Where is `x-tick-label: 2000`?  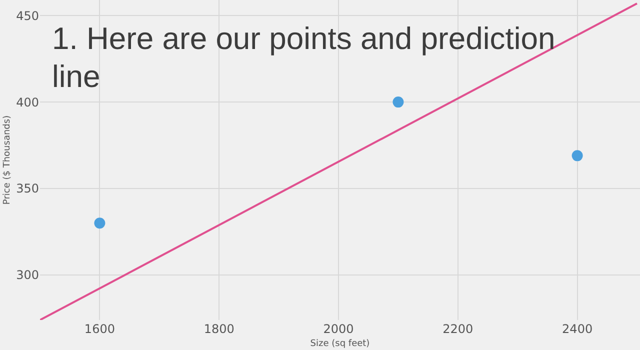 x-tick-label: 2000 is located at coordinates (338, 329).